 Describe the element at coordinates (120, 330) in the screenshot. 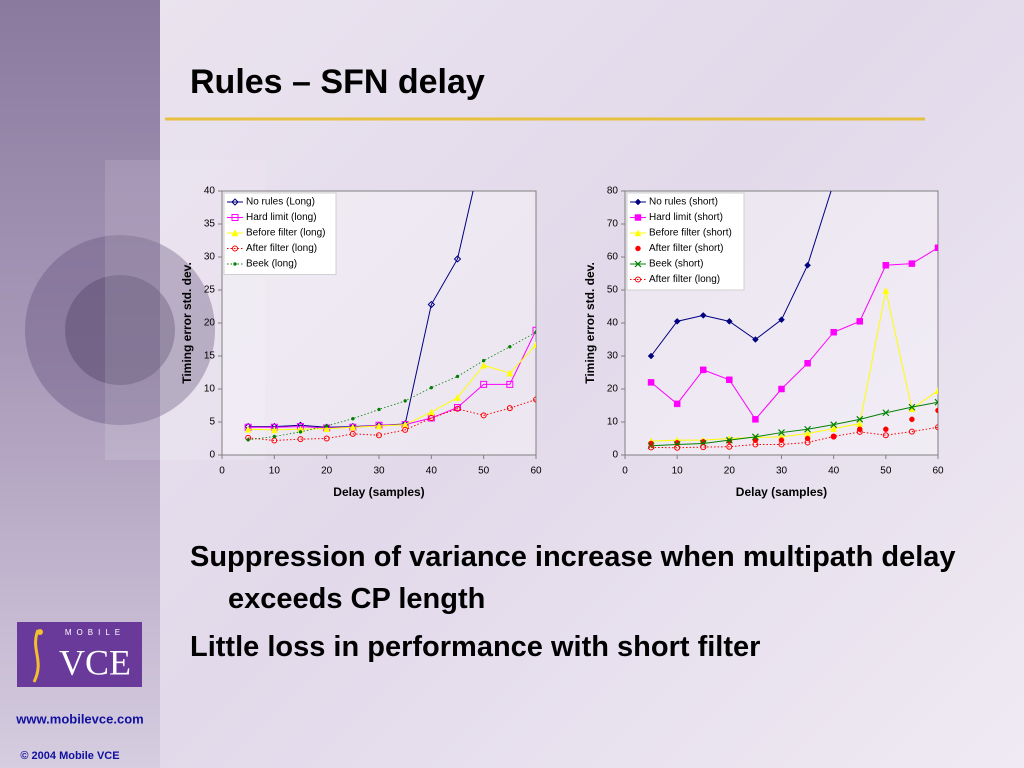

I see `sidebar-image` at that location.